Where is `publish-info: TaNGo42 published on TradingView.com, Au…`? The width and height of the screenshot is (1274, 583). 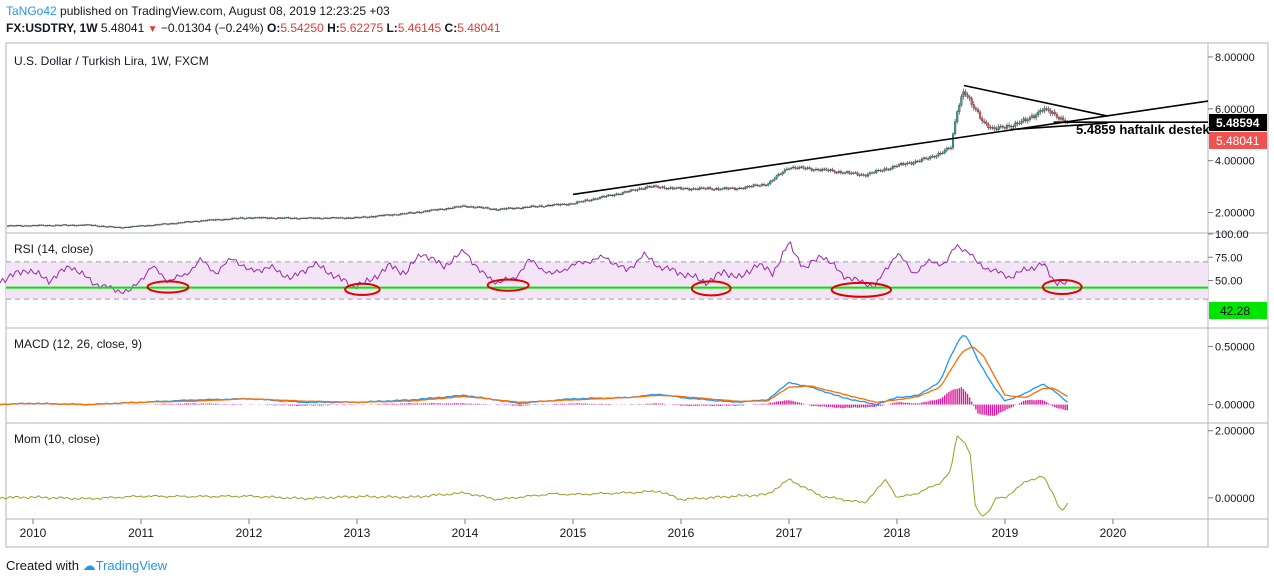 publish-info: TaNGo42 published on TradingView.com, Au… is located at coordinates (198, 11).